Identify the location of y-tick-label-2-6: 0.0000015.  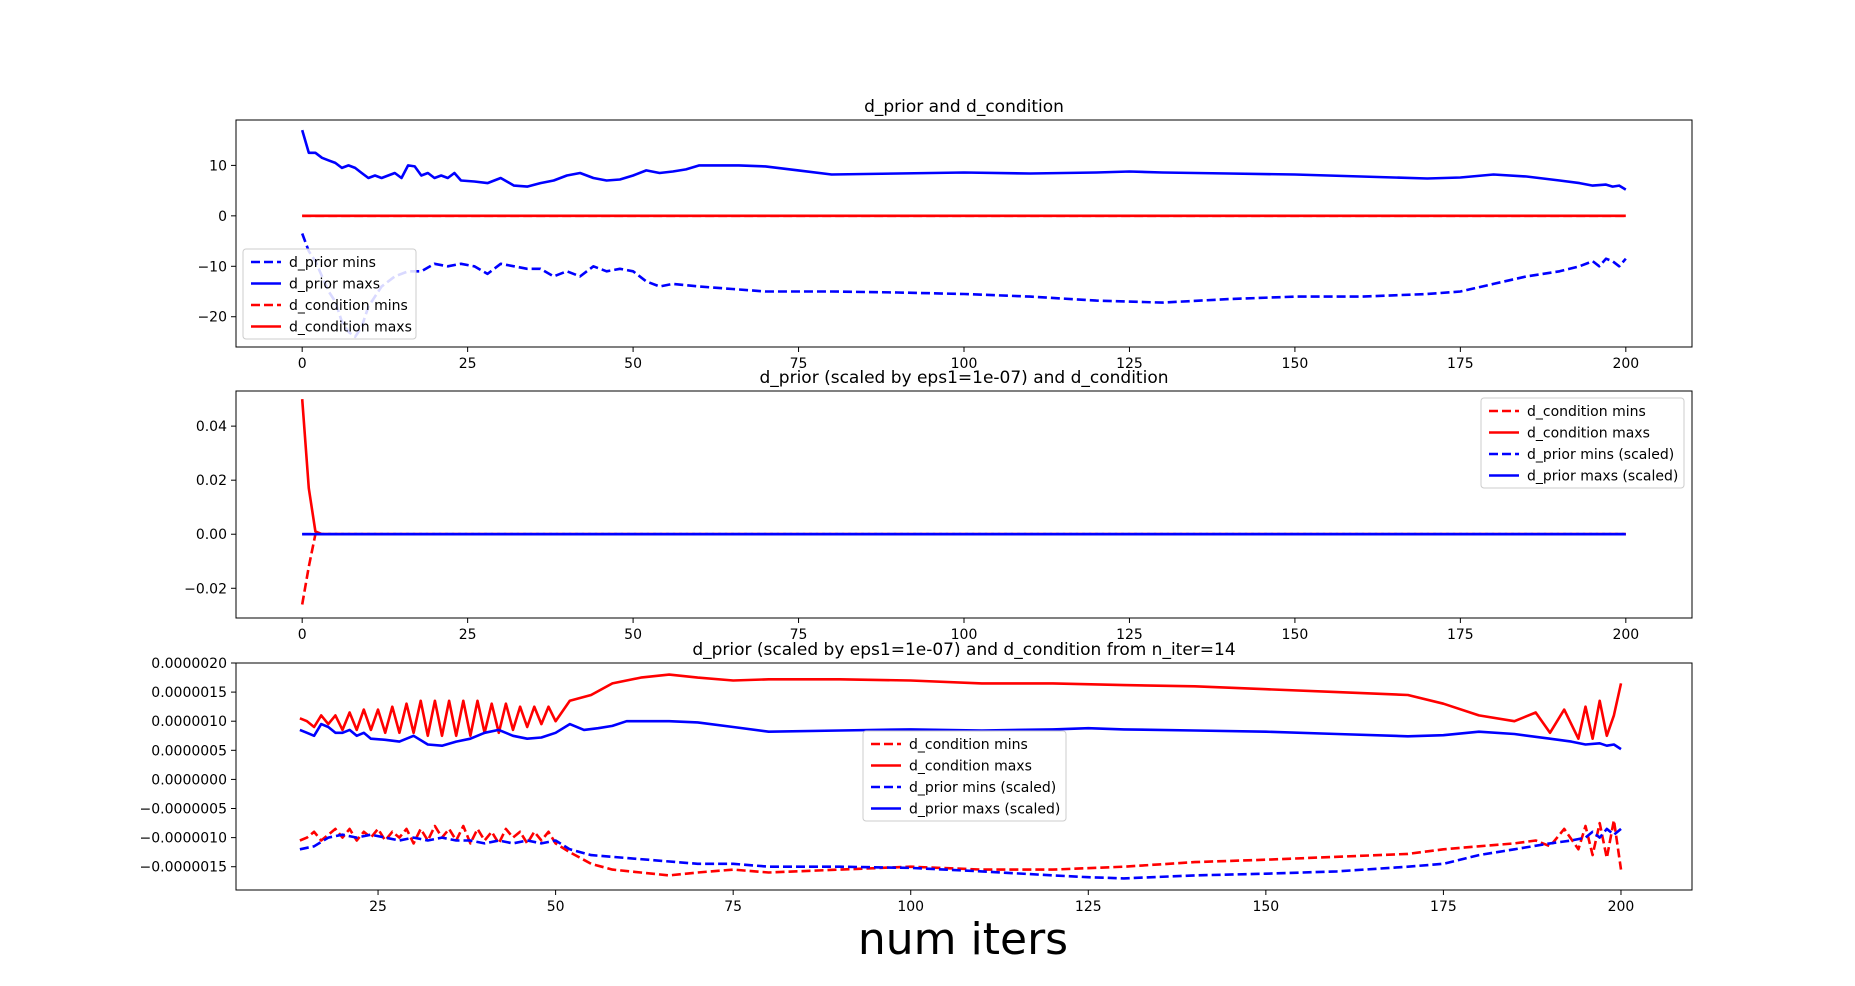
(189, 693).